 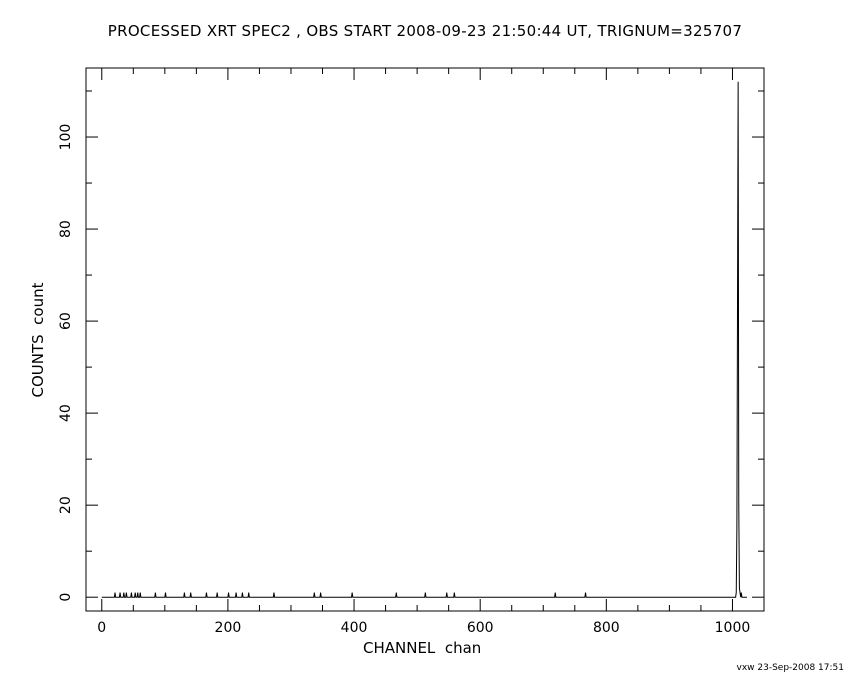 I want to click on y-axis-label: COUNTS count, so click(x=38, y=340).